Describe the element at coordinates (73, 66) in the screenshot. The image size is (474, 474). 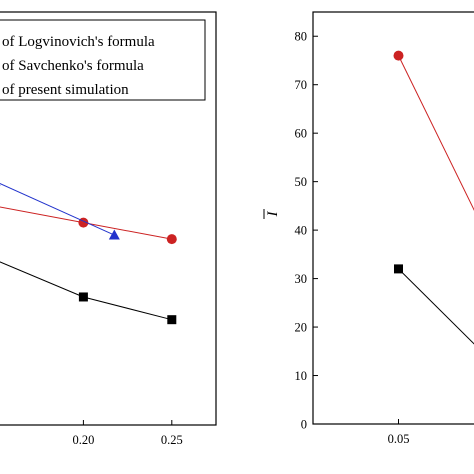
I see `legend-entry-savchenko: of Savchenko's formula` at that location.